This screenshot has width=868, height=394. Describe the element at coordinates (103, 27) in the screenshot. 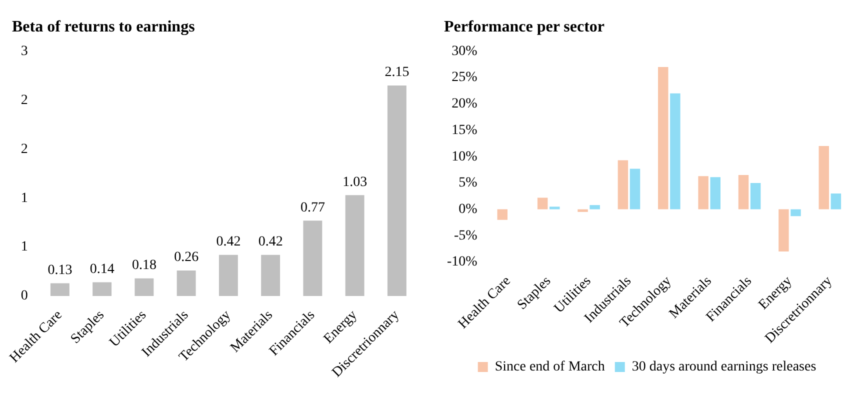

I see `chart-title: Beta of returns to earnings` at that location.